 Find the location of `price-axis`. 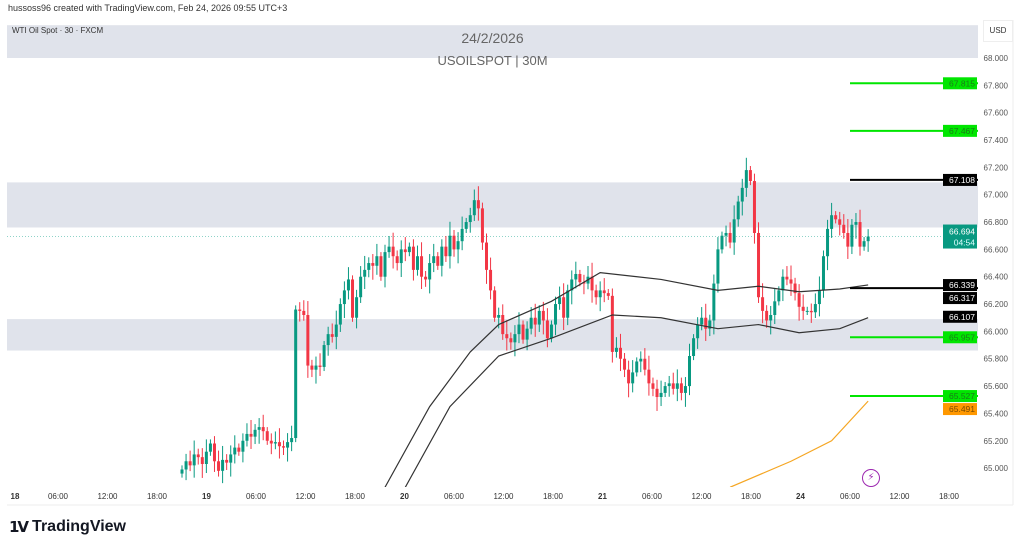

price-axis is located at coordinates (996, 262).